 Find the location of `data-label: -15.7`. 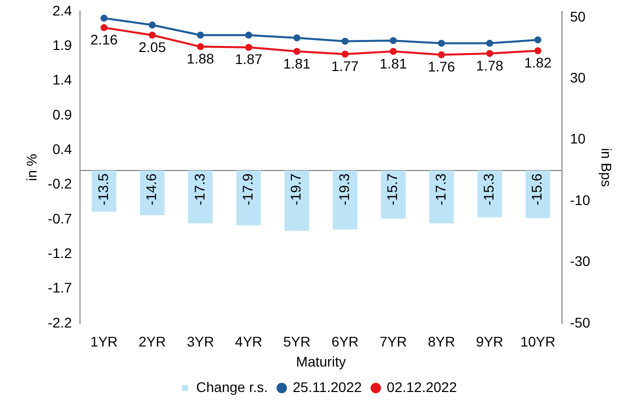

data-label: -15.7 is located at coordinates (392, 189).